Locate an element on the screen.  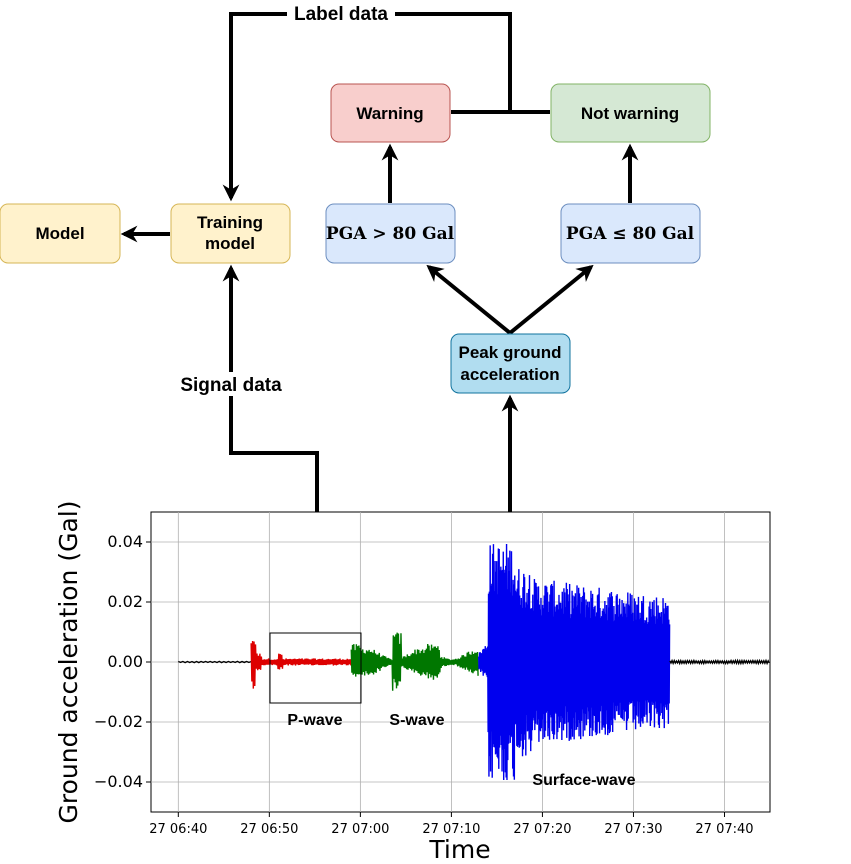
model-label: Model is located at coordinates (59, 233).